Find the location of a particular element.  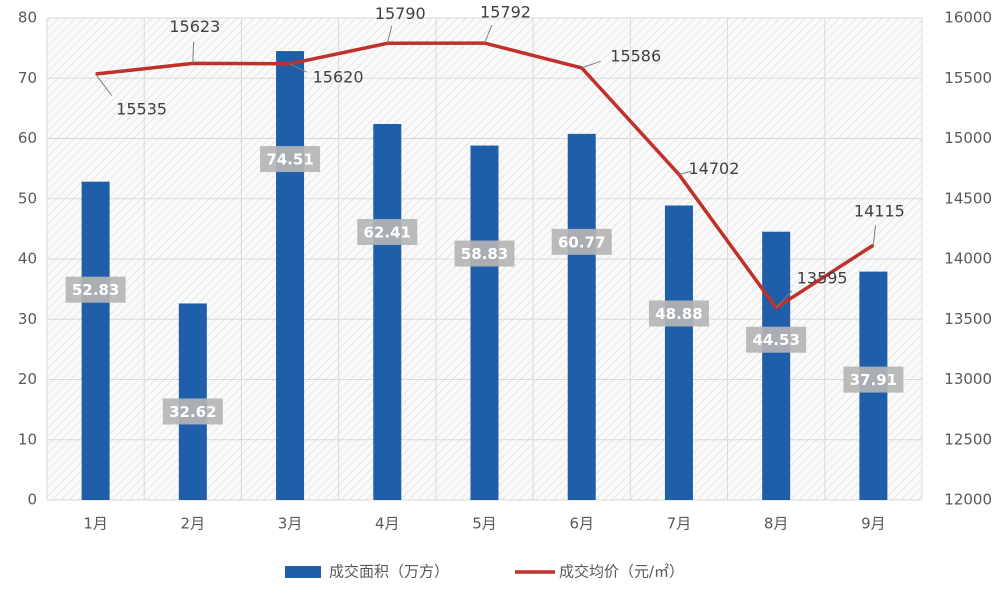

y-tick-label: 80 is located at coordinates (27, 18).